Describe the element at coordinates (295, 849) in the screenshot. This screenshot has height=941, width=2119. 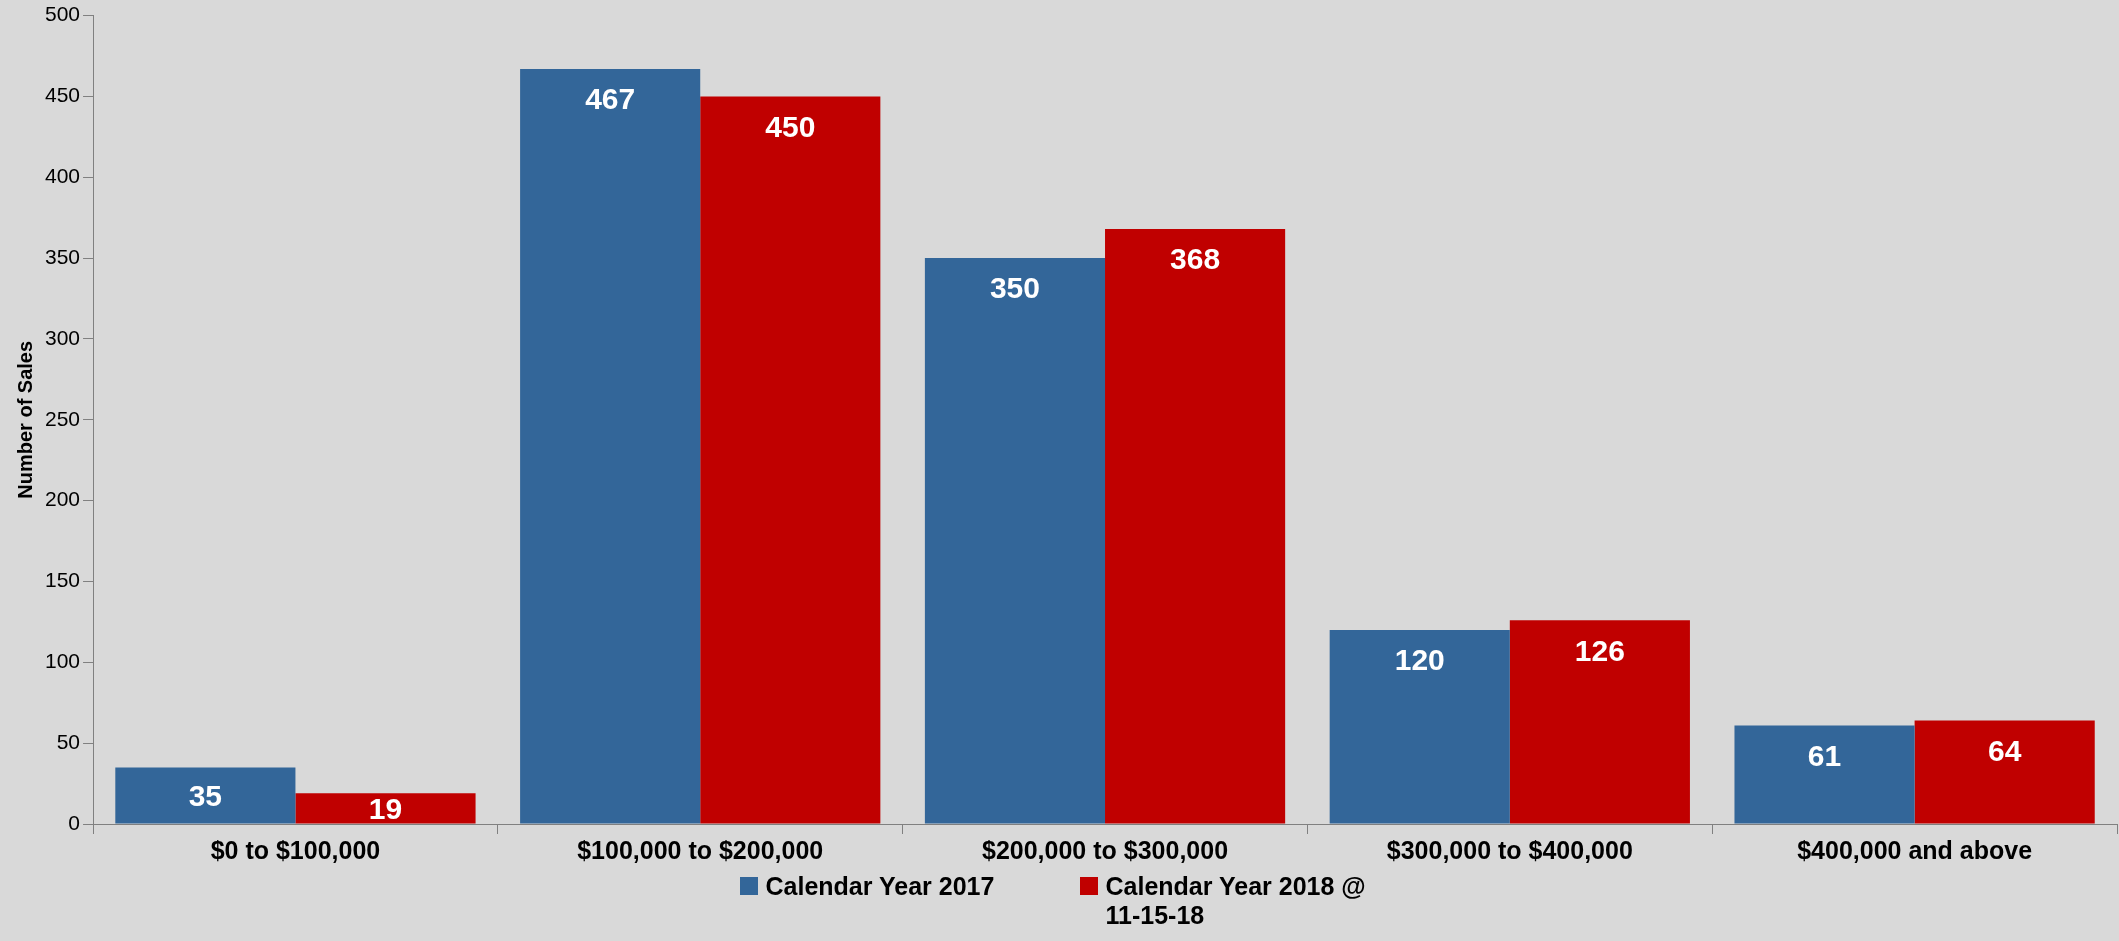
I see `x-tick-label: $0 to $100,000` at that location.